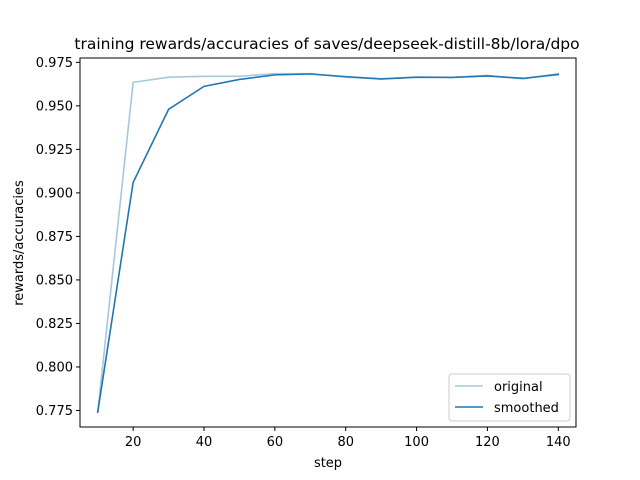 The image size is (640, 480). I want to click on y-tick-label: 0.950, so click(54, 106).